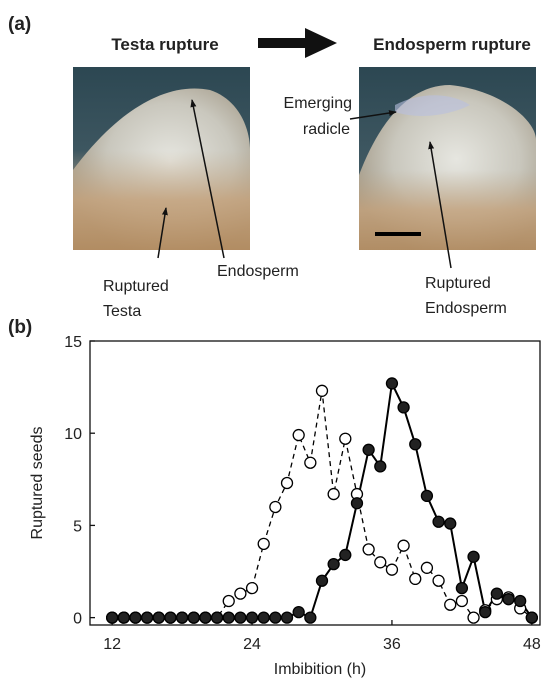  What do you see at coordinates (532, 644) in the screenshot?
I see `x-tick-label: 48` at bounding box center [532, 644].